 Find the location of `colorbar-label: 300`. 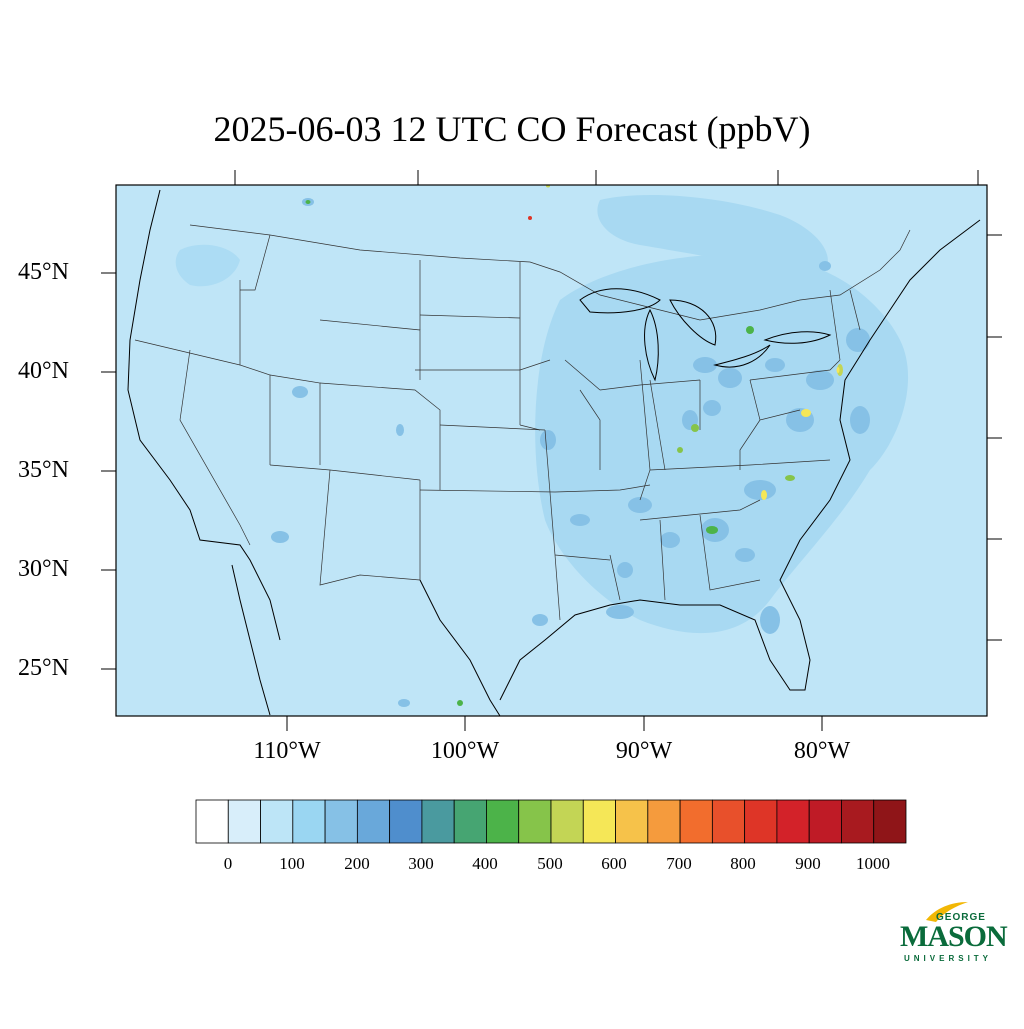

colorbar-label: 300 is located at coordinates (421, 863).